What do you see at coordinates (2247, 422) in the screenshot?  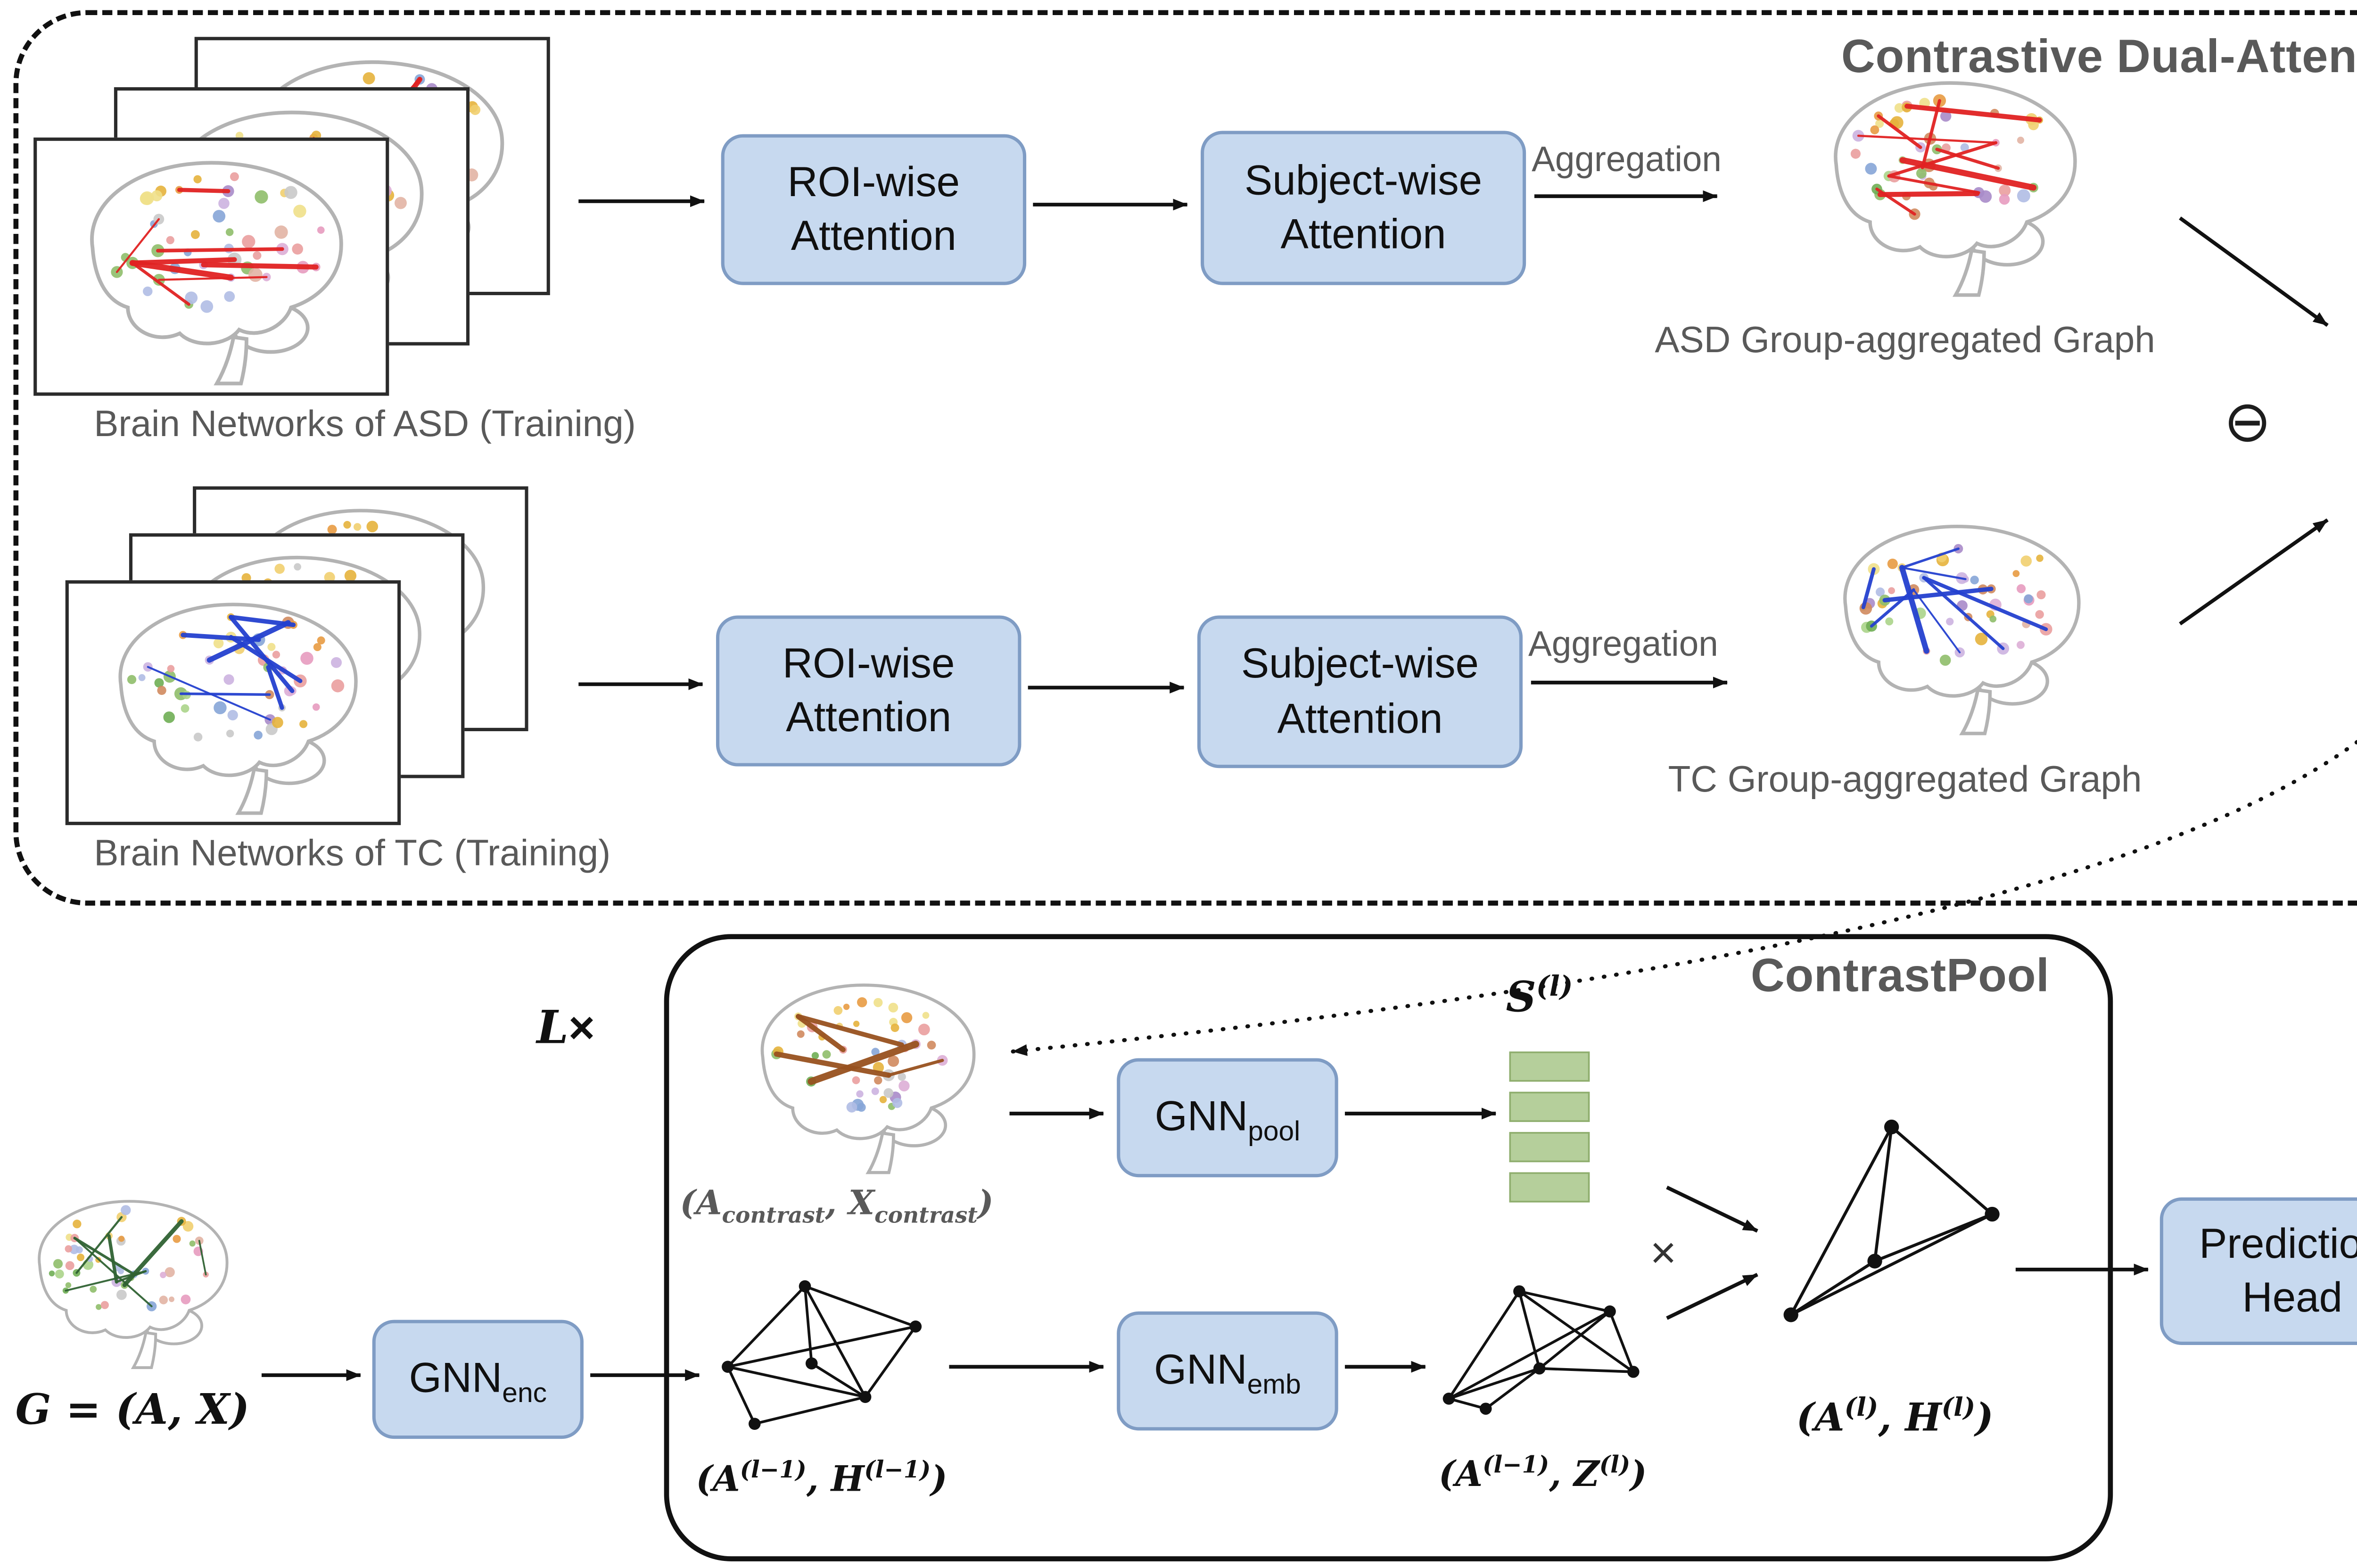 I see `minus-operator: ⊖` at bounding box center [2247, 422].